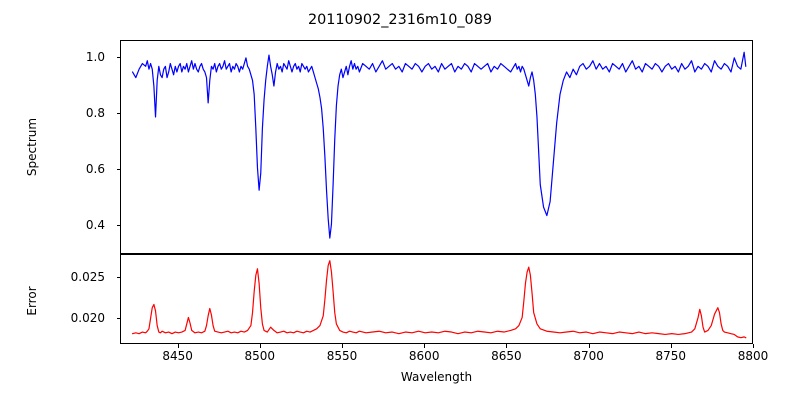  What do you see at coordinates (436, 377) in the screenshot?
I see `x-axis-label: Wavelength` at bounding box center [436, 377].